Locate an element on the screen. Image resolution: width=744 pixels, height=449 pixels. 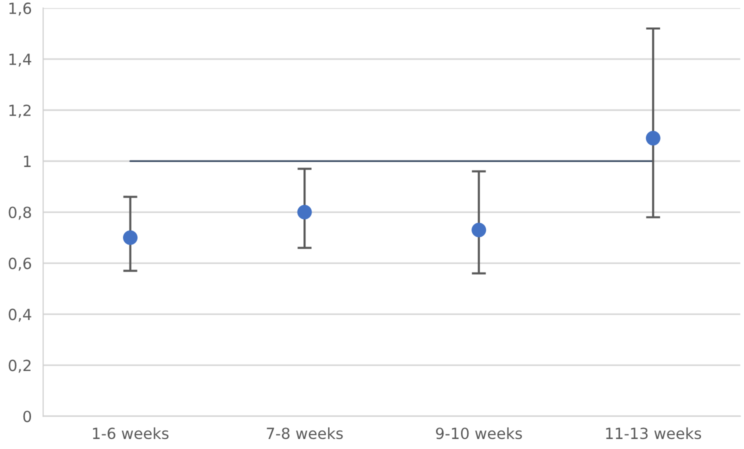
x-tick-label: 11-13 weeks is located at coordinates (654, 433).